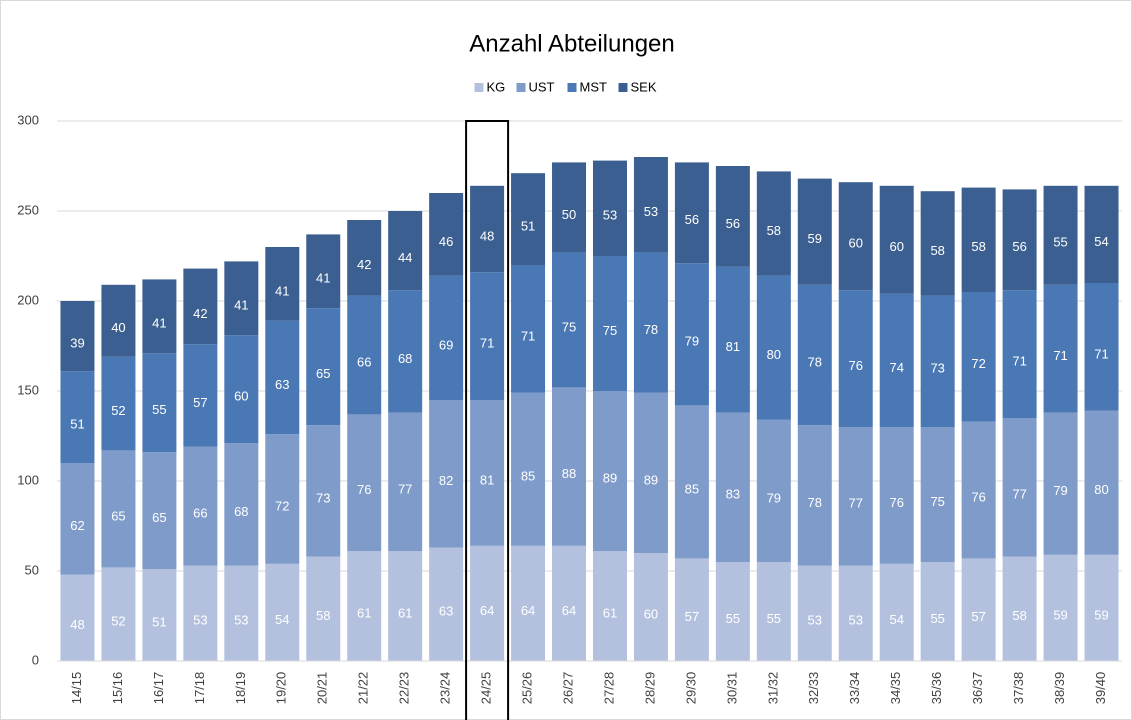 The image size is (1132, 720). Describe the element at coordinates (281, 688) in the screenshot. I see `x-tick-label: 19/20` at that location.